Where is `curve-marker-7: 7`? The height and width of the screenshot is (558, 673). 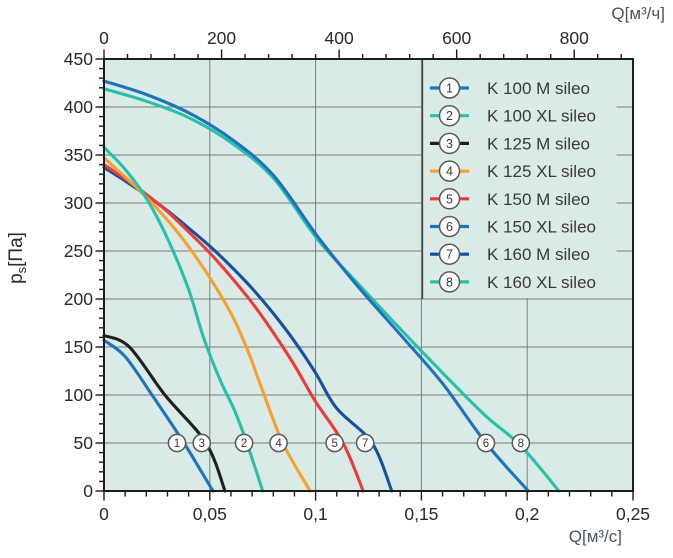 curve-marker-7: 7 is located at coordinates (365, 443).